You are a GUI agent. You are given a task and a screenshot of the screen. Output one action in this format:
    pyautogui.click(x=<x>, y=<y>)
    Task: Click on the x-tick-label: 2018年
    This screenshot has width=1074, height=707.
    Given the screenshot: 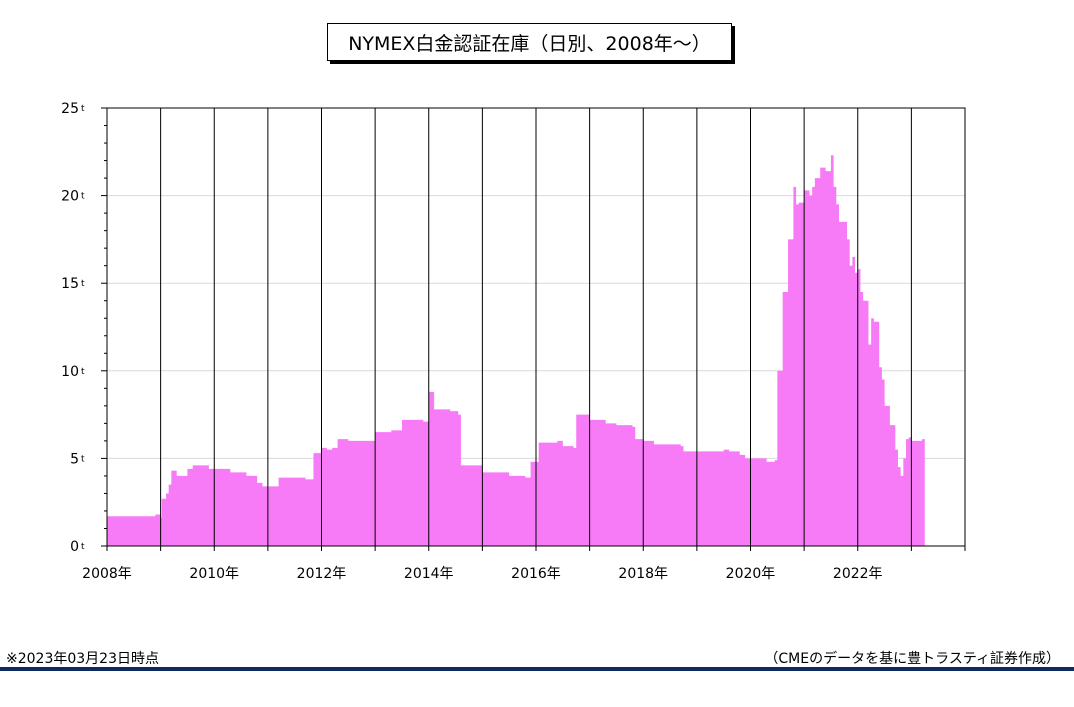 What is the action you would take?
    pyautogui.click(x=643, y=574)
    